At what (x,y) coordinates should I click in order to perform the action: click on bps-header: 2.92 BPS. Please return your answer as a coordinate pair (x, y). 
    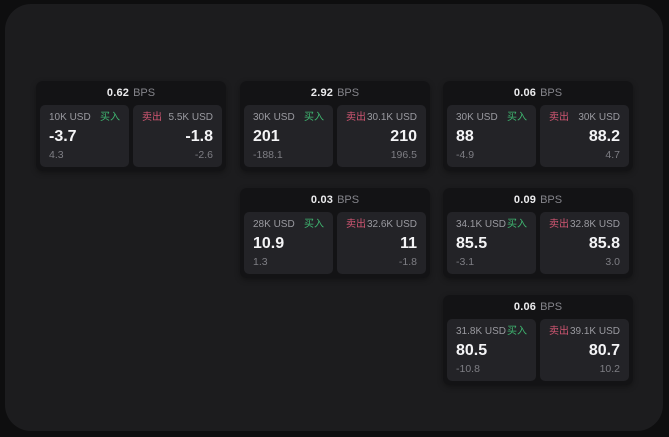
    Looking at the image, I should click on (335, 93).